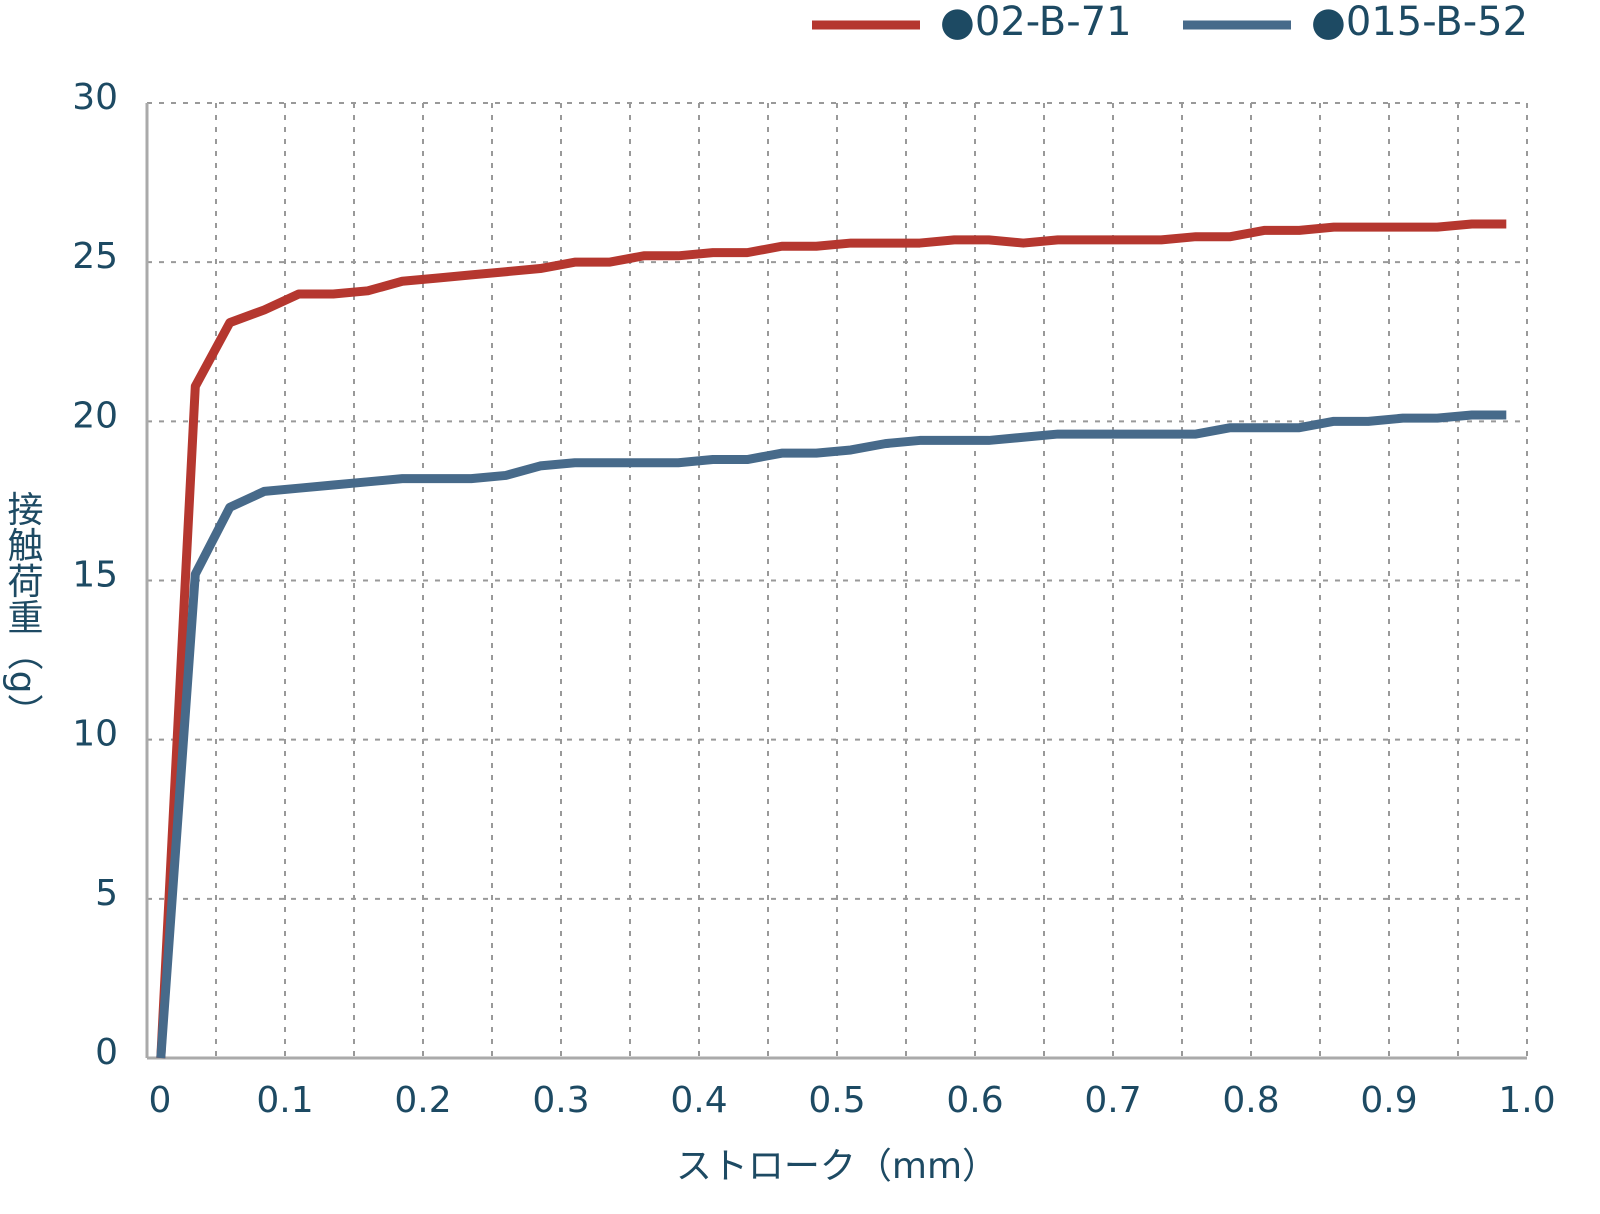 This screenshot has height=1214, width=1600. What do you see at coordinates (1250, 1100) in the screenshot?
I see `x-tick-label: 0.8` at bounding box center [1250, 1100].